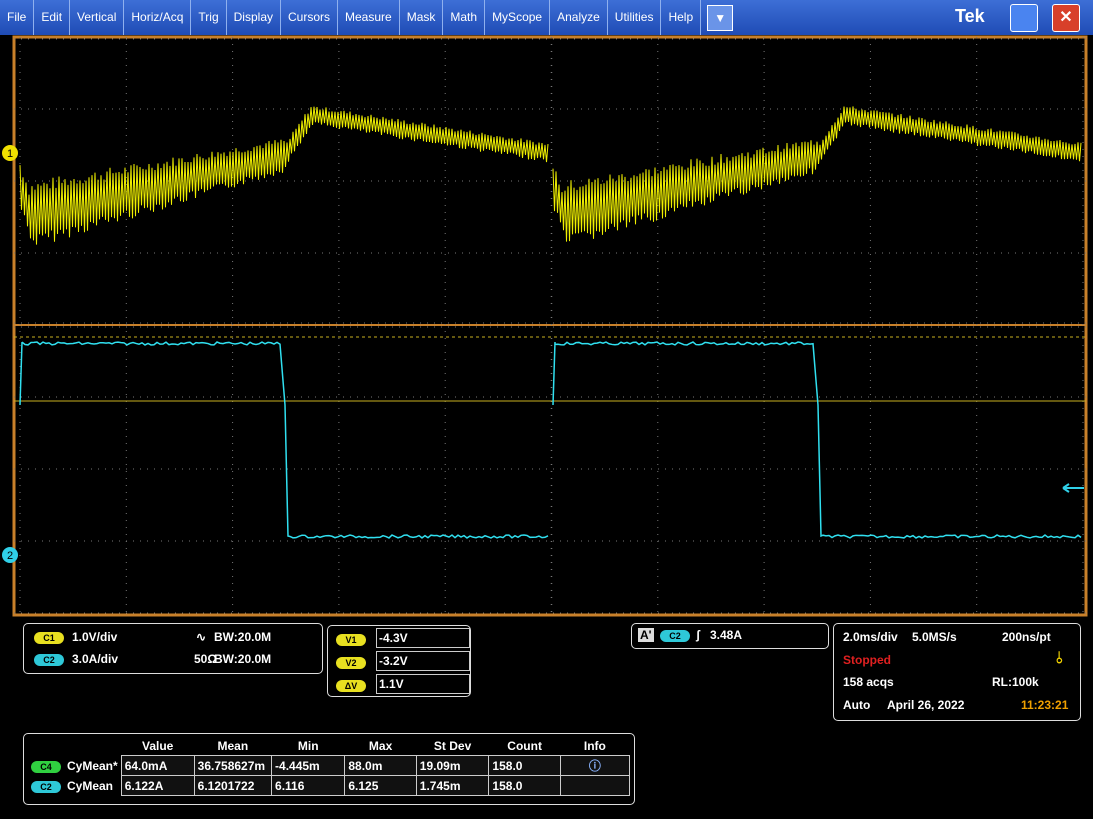 The width and height of the screenshot is (1093, 819). What do you see at coordinates (380, 745) in the screenshot?
I see `column-header: Max` at bounding box center [380, 745].